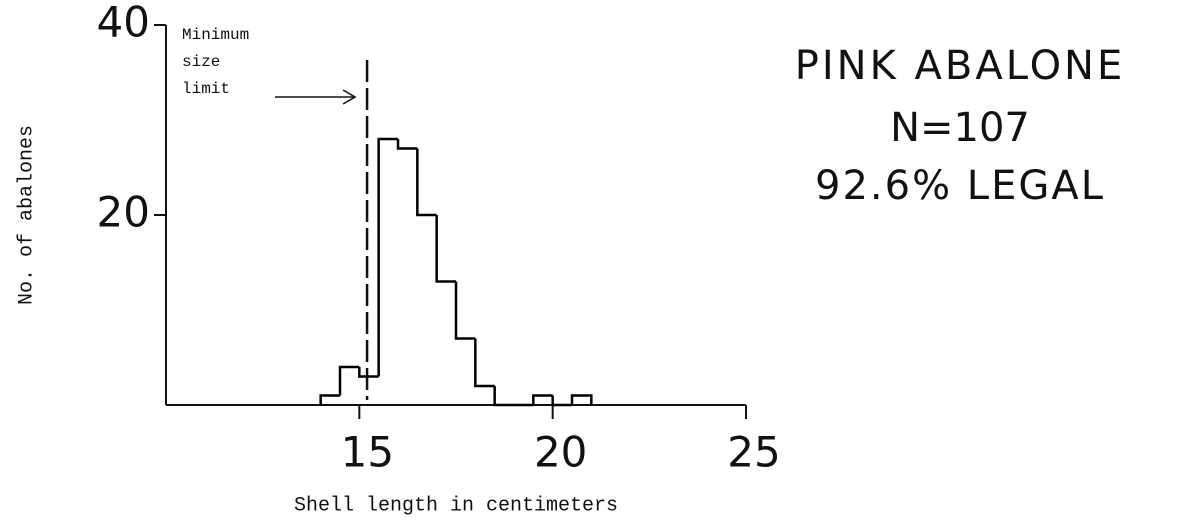 Image resolution: width=1195 pixels, height=522 pixels. Describe the element at coordinates (215, 35) in the screenshot. I see `annotation-text: Minimum` at that location.